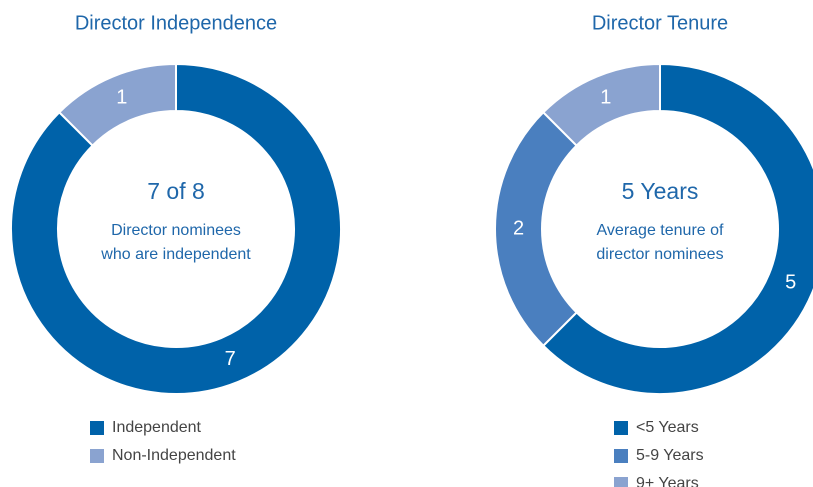  I want to click on chart-title: Director Independence, so click(176, 23).